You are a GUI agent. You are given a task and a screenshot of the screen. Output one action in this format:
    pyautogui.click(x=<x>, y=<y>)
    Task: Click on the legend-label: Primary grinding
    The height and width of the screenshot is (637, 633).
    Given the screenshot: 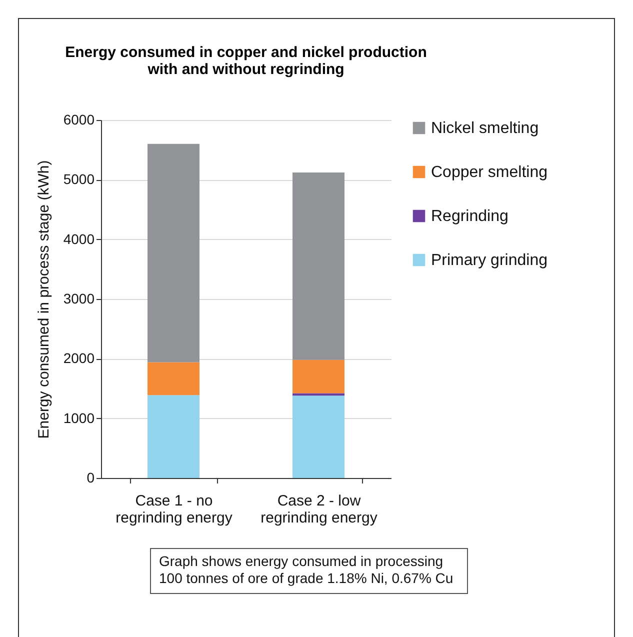 What is the action you would take?
    pyautogui.click(x=489, y=260)
    